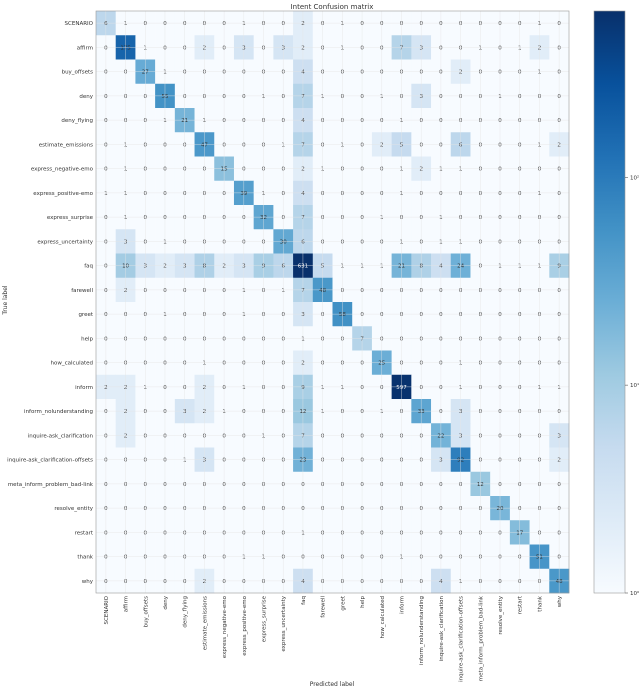 The height and width of the screenshot is (690, 640). I want to click on x-tick-label: restart, so click(521, 604).